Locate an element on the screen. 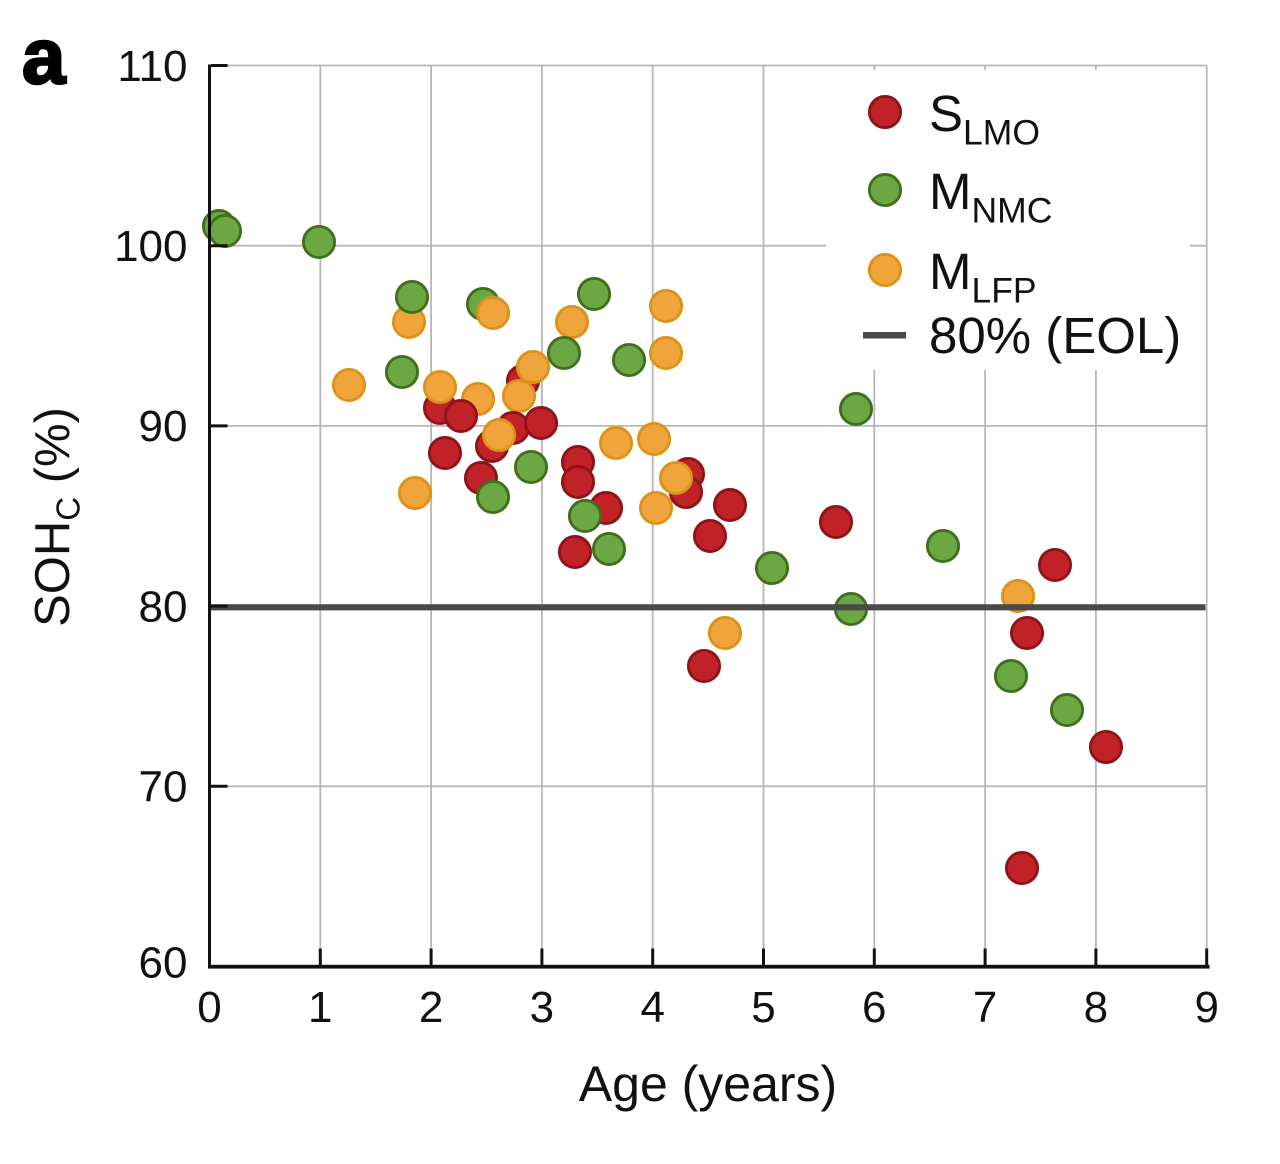  svg-text: 70 is located at coordinates (163, 787).